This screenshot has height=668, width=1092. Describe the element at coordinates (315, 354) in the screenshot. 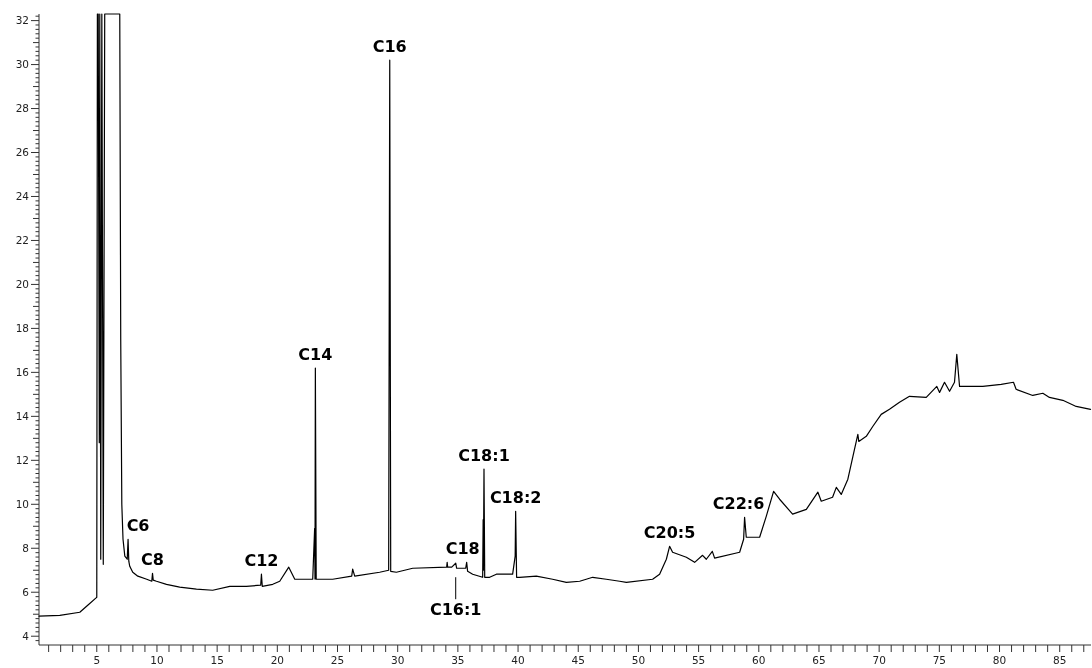

I see `annotation: C14` at that location.